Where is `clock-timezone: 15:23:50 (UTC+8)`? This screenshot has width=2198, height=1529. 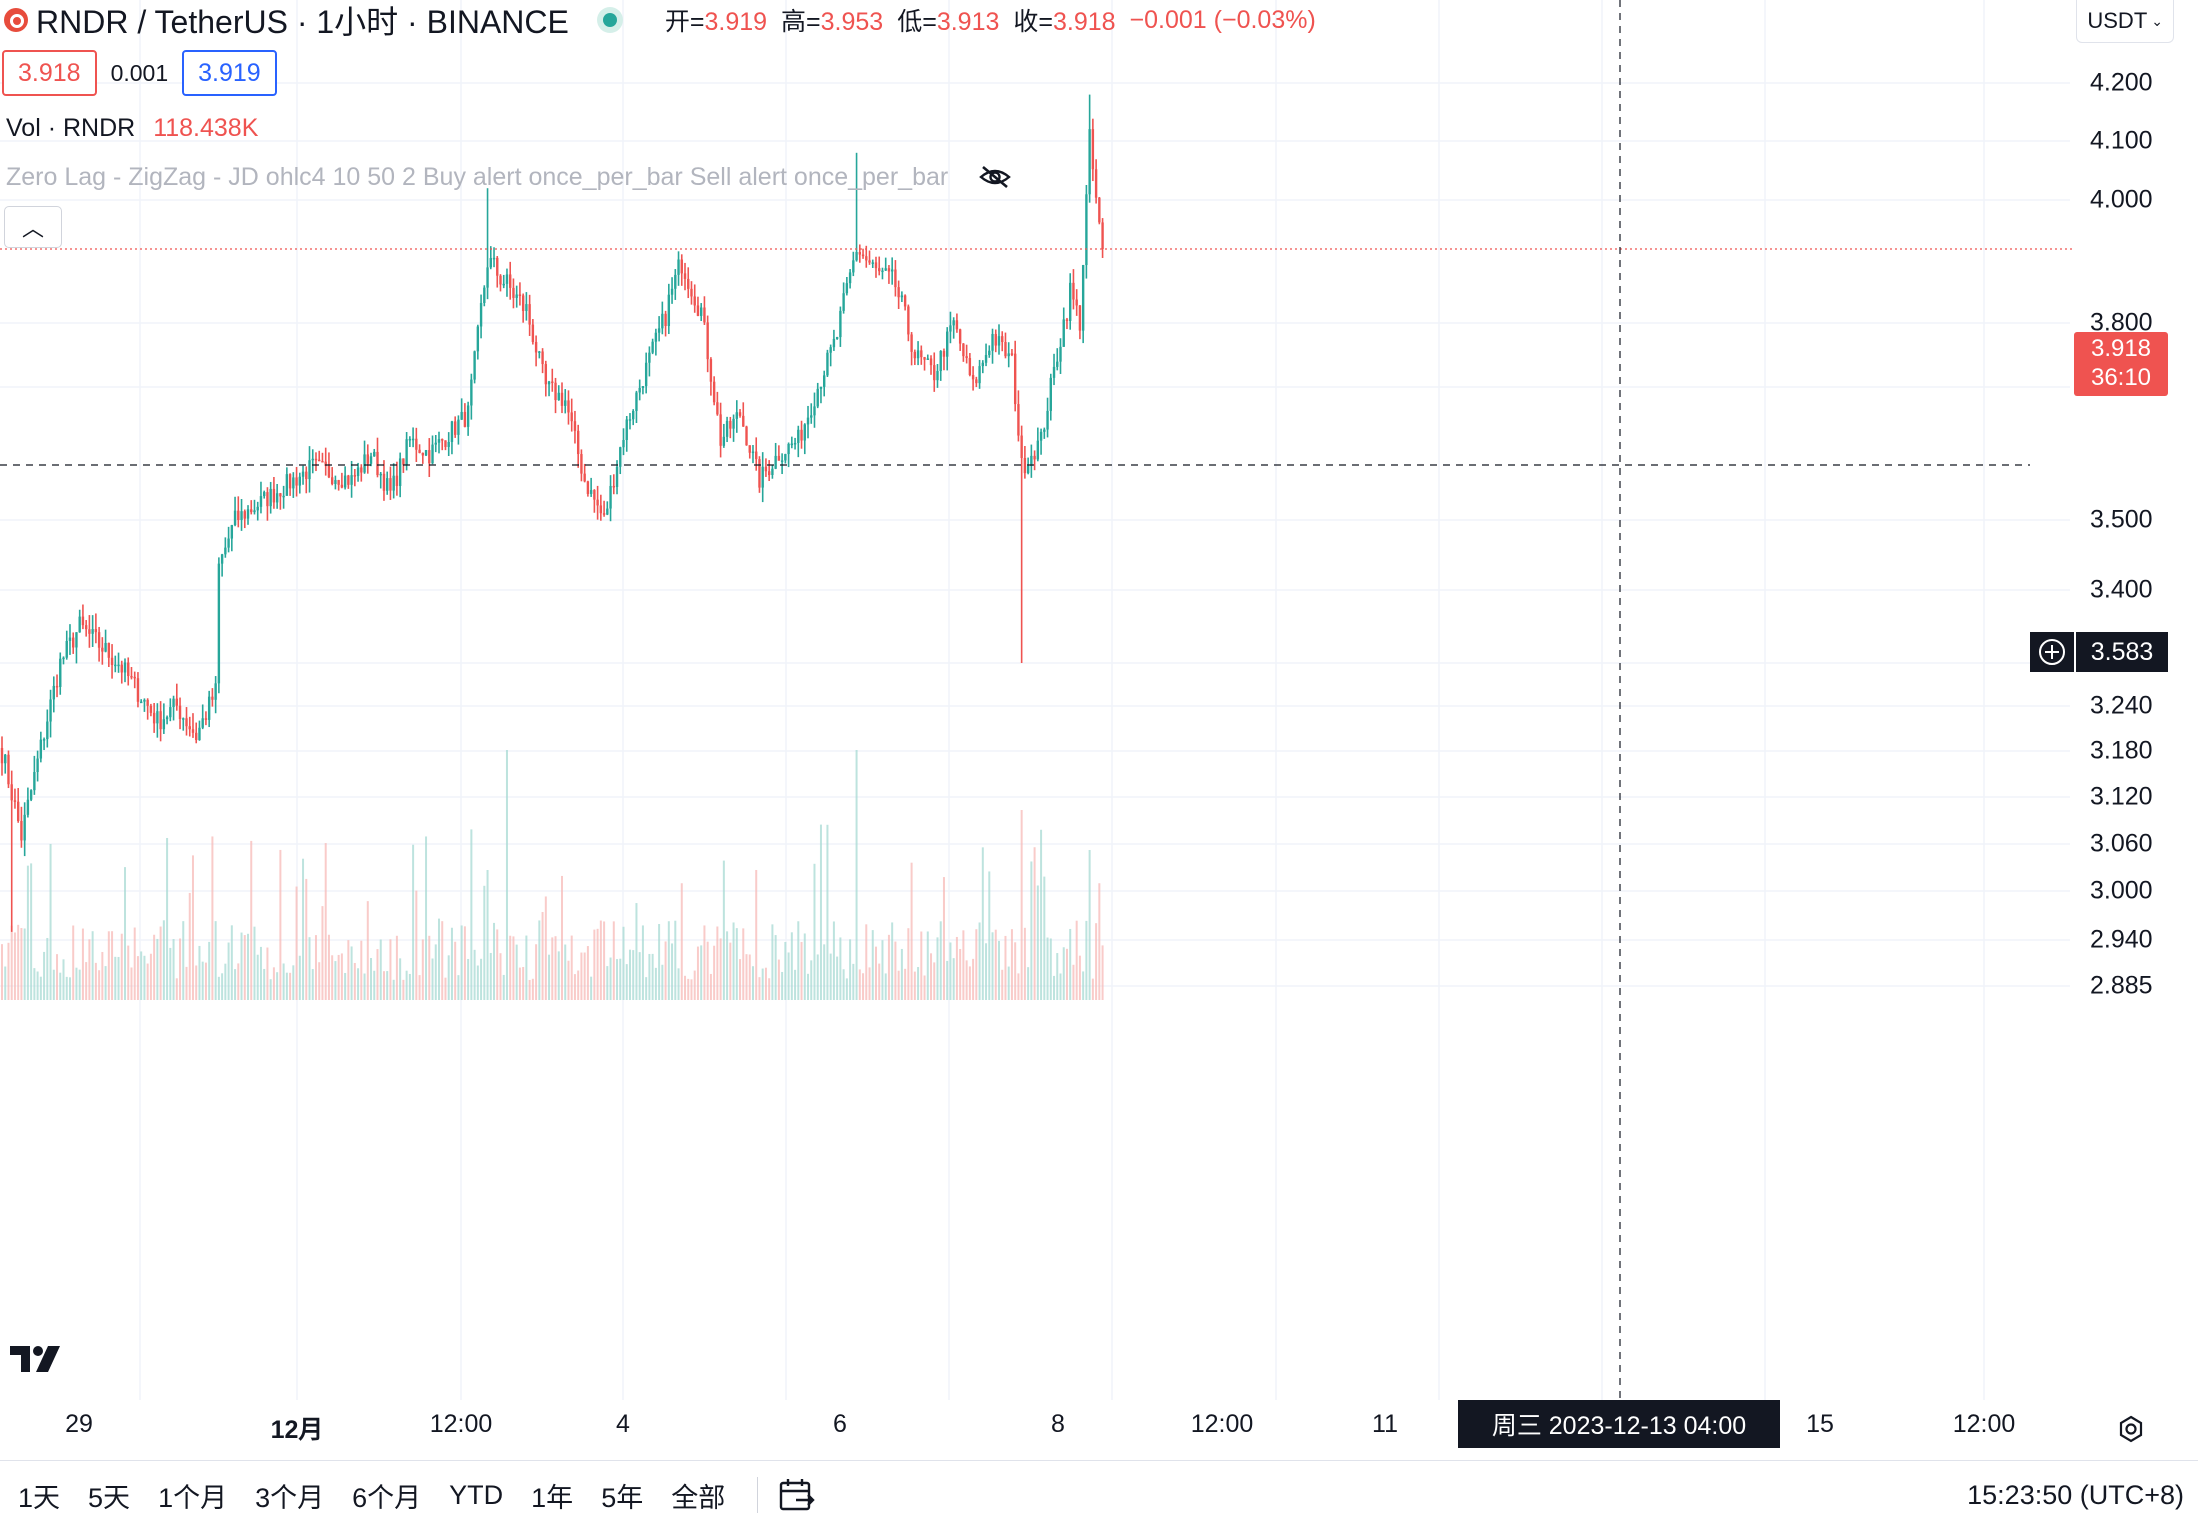
clock-timezone: 15:23:50 (UTC+8) is located at coordinates (2075, 1494).